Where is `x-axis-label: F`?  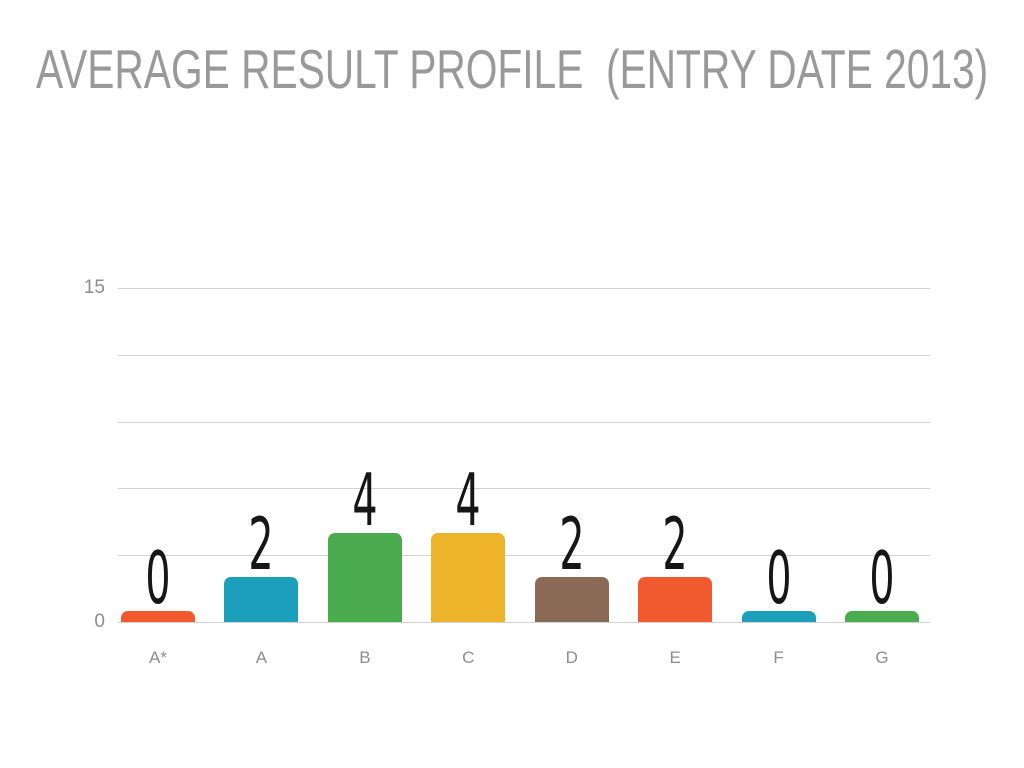 x-axis-label: F is located at coordinates (778, 657).